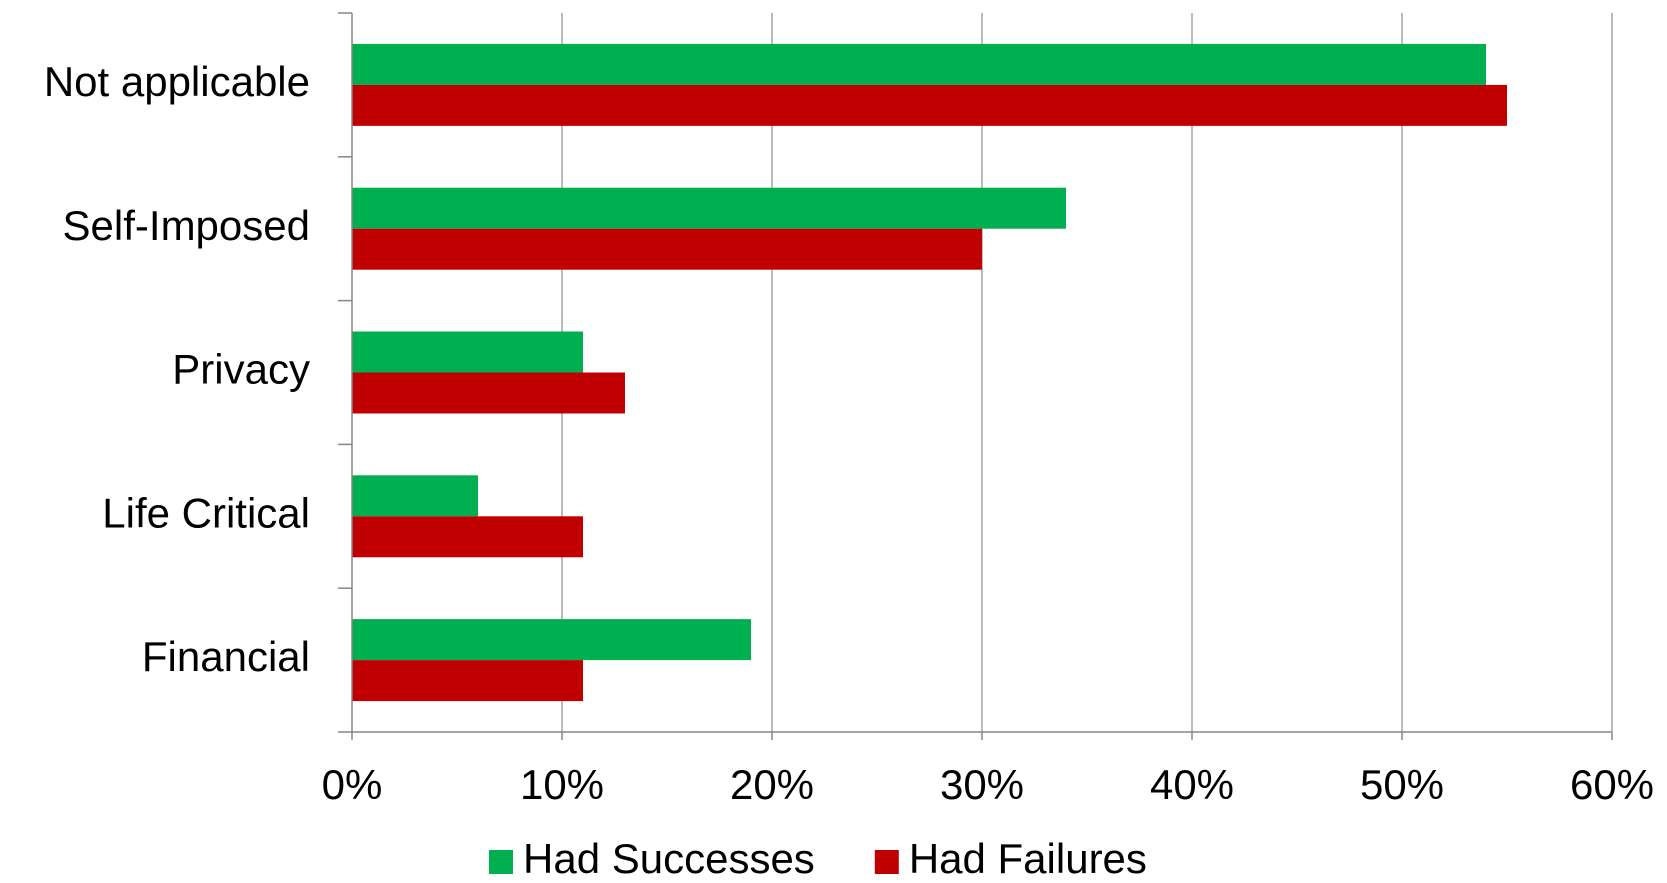  What do you see at coordinates (241, 369) in the screenshot?
I see `y-tick-label: Privacy` at bounding box center [241, 369].